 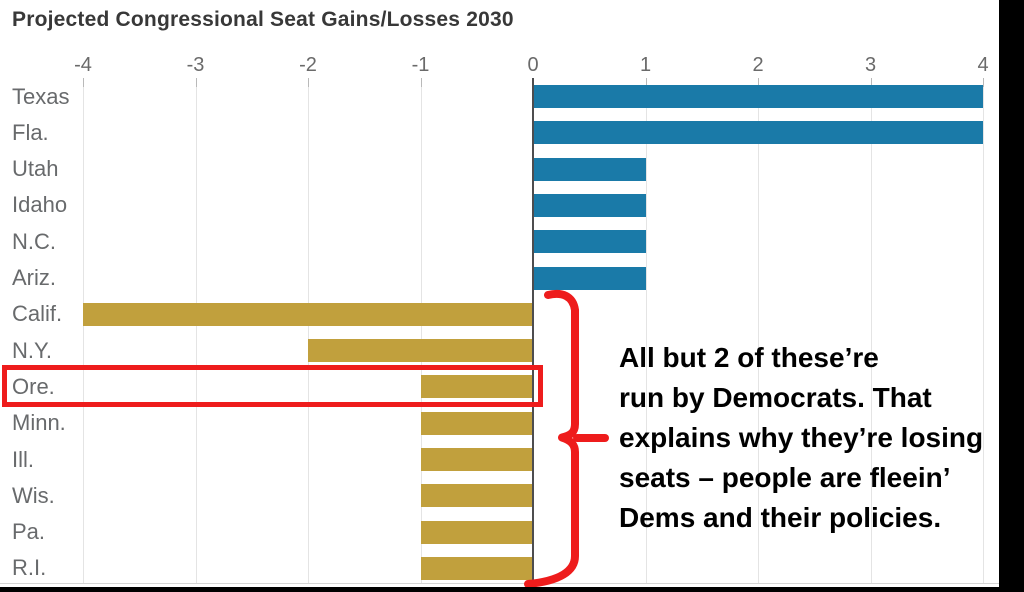 I want to click on tick-mark--2, so click(x=308, y=82).